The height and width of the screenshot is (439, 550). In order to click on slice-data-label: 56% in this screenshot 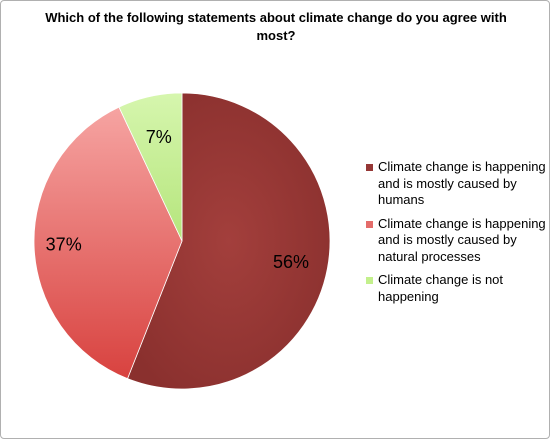, I will do `click(291, 262)`.